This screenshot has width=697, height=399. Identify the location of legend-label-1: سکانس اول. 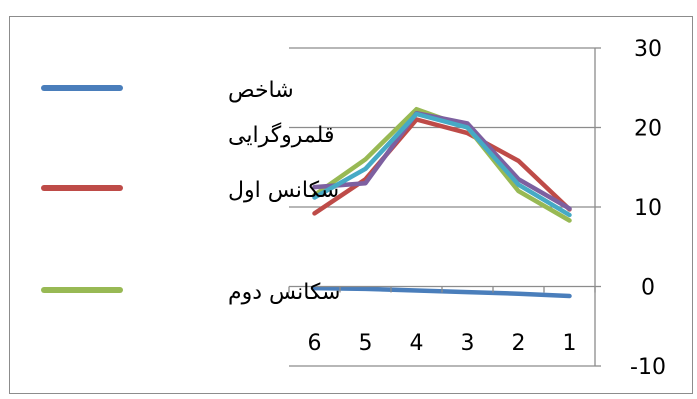
(283, 190).